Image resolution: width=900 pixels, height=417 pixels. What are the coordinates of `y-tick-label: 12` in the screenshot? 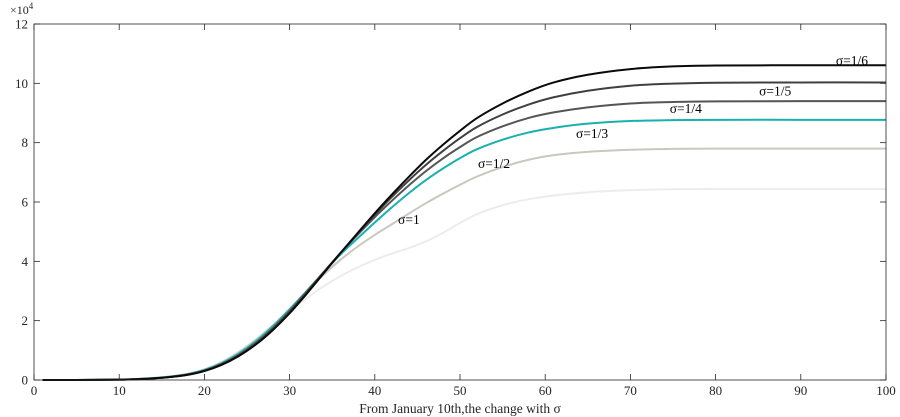 It's located at (21, 24).